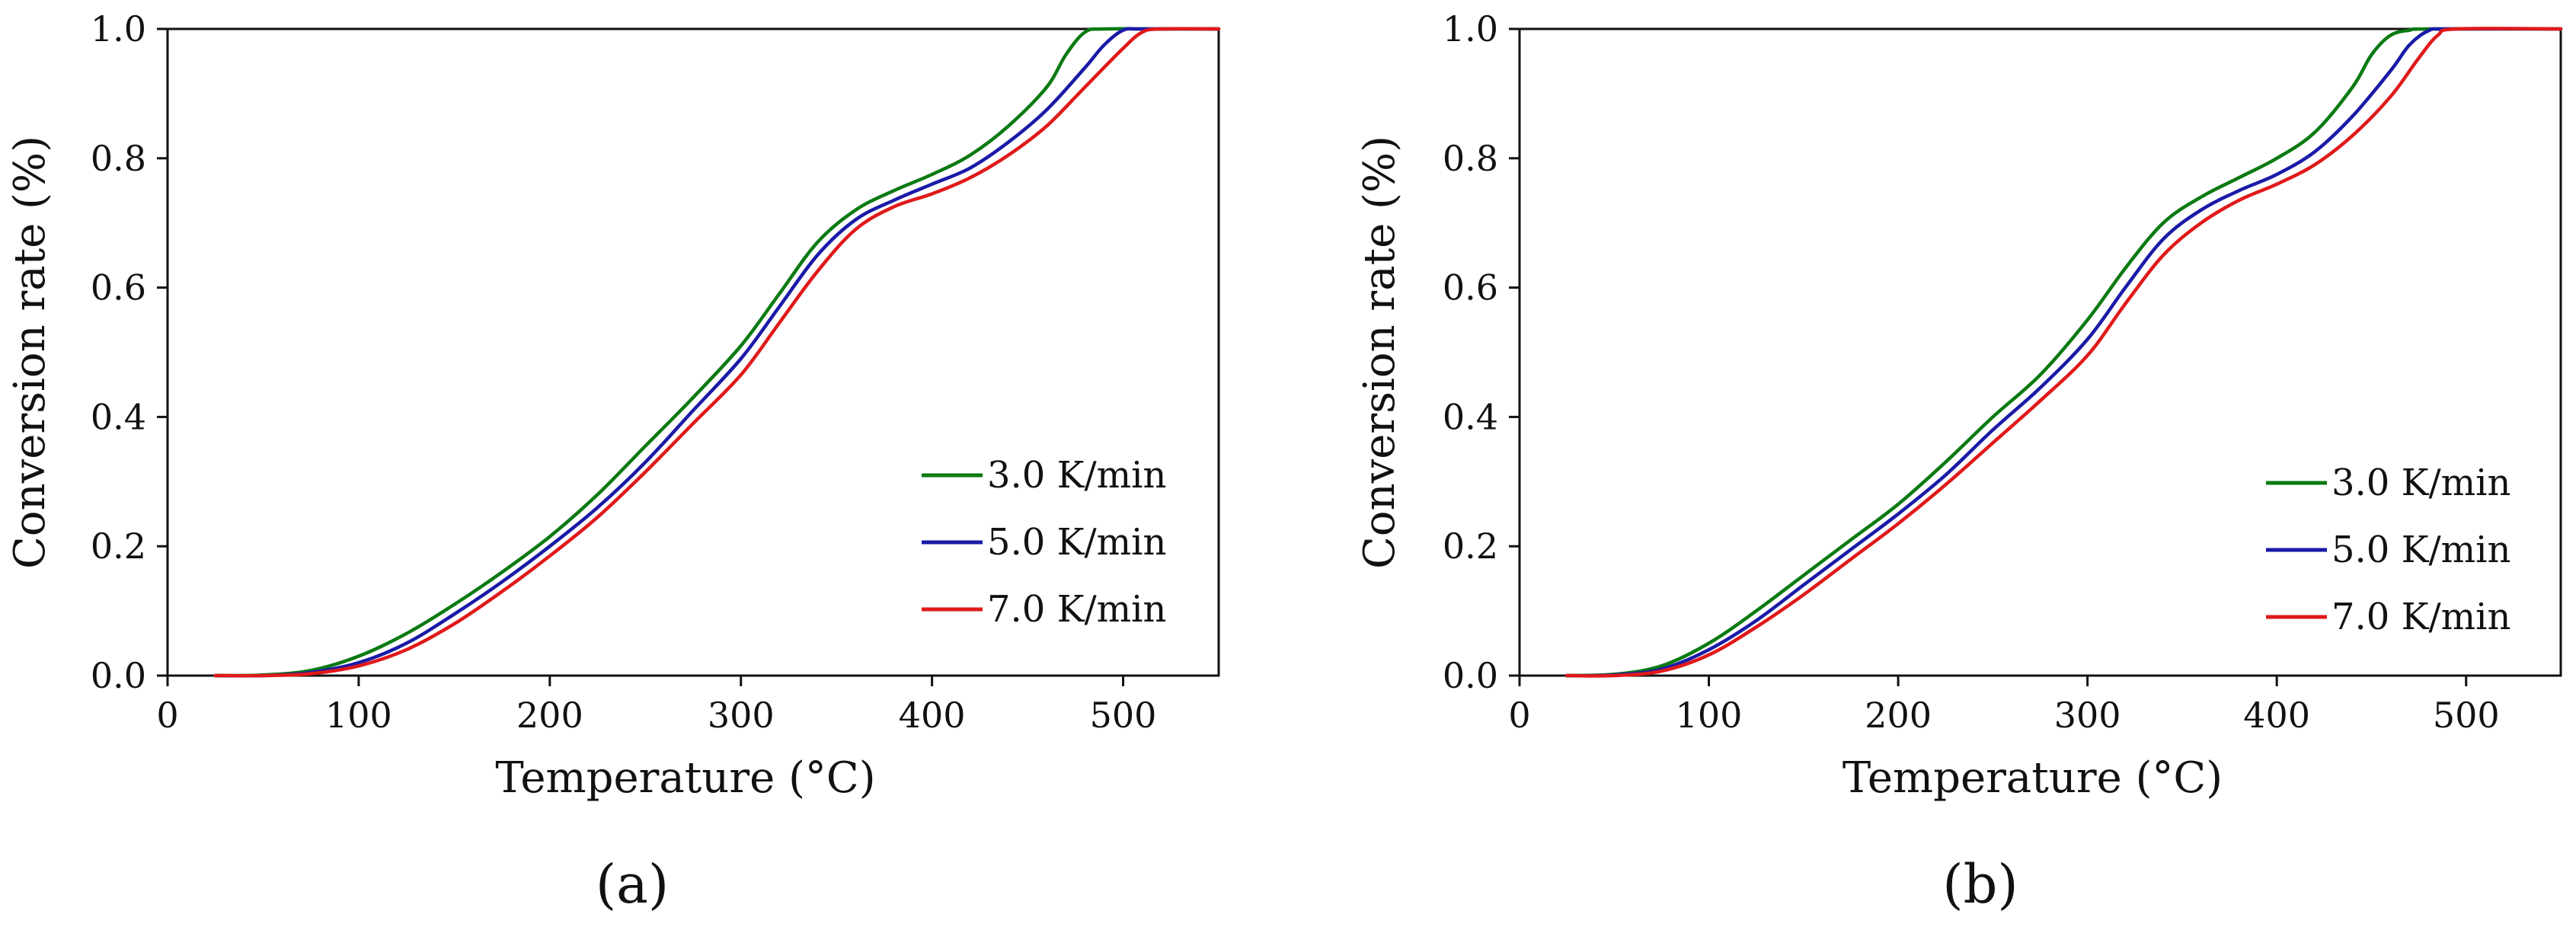  What do you see at coordinates (632, 884) in the screenshot?
I see `panel-label: (a)` at bounding box center [632, 884].